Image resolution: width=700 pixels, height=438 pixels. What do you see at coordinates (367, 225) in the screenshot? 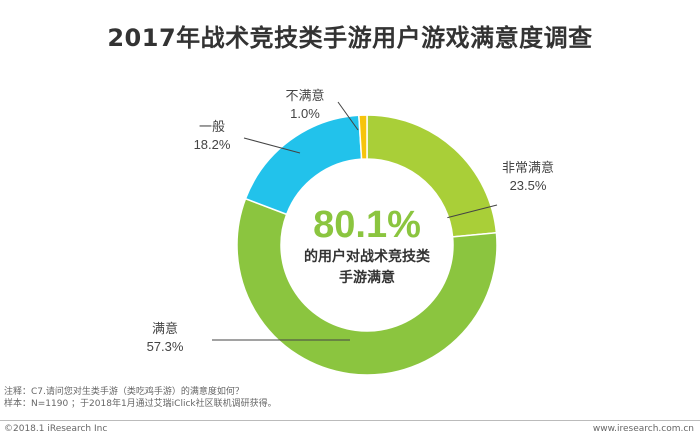
I see `center-value: 80.1%` at bounding box center [367, 225].